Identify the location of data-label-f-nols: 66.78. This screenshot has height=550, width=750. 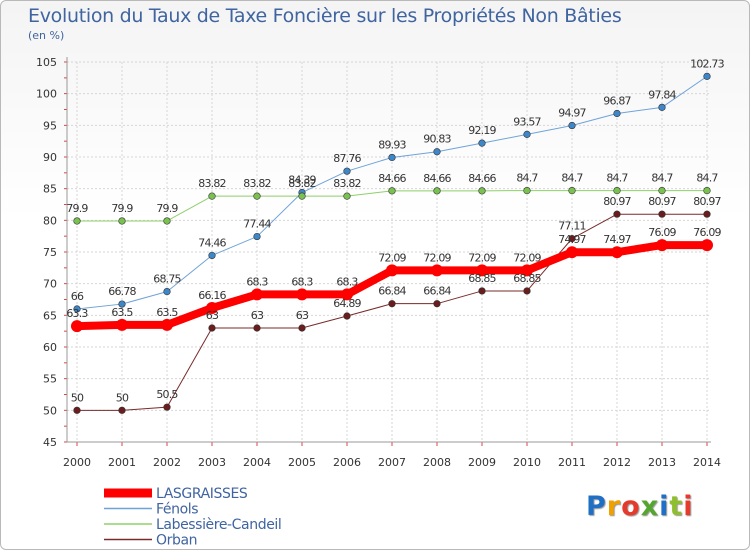
(122, 291).